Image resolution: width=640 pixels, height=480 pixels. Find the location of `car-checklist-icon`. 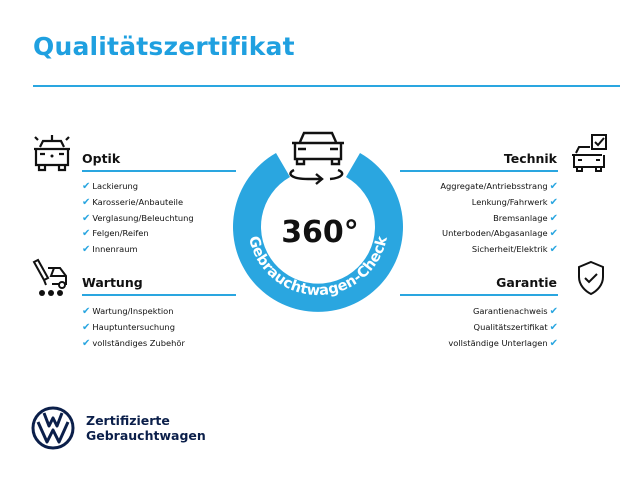

car-checklist-icon is located at coordinates (589, 153).